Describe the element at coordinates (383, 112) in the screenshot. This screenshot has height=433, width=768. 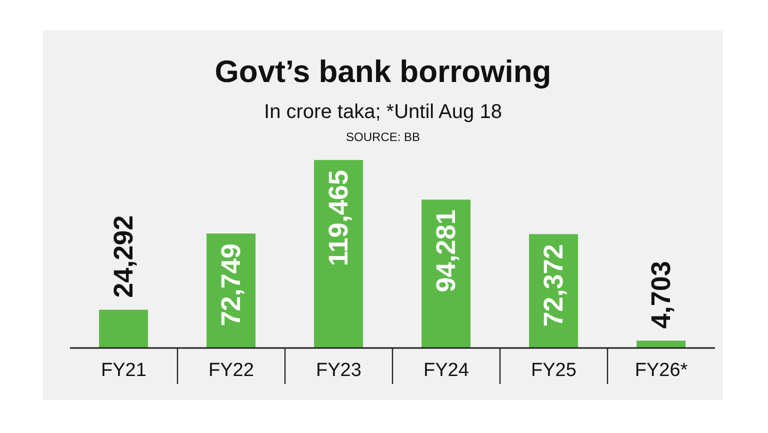
I see `chart-subtitle: In crore taka; *Until Aug 18` at that location.